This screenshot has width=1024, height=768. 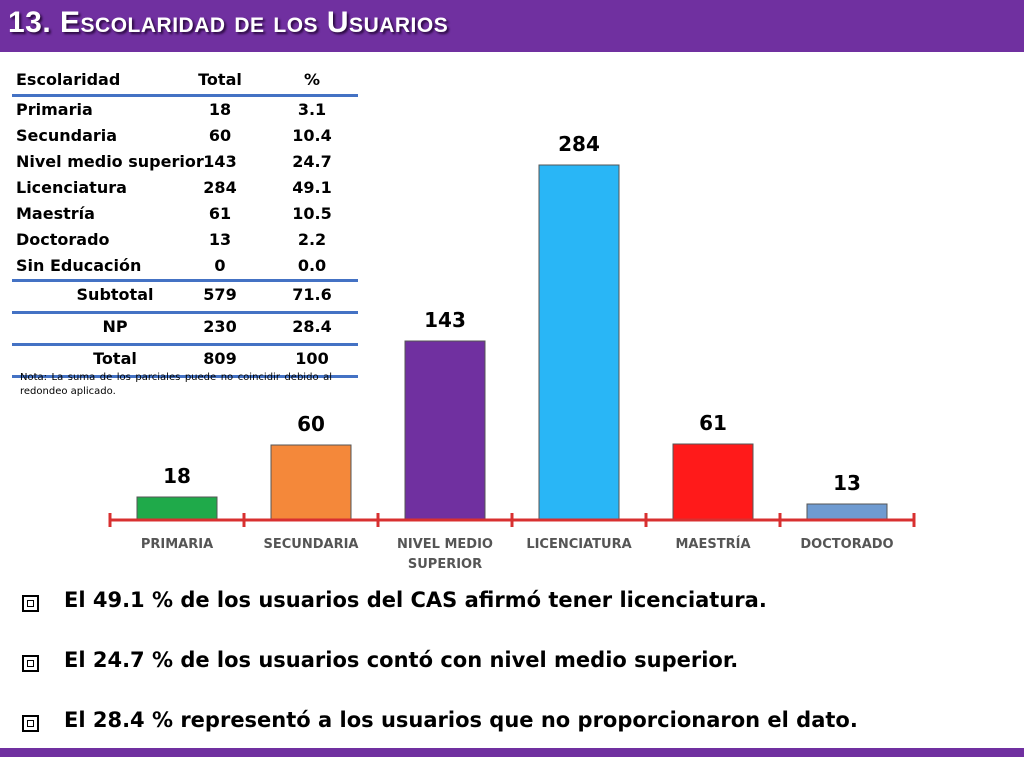 I want to click on row-percent: 3.1, so click(x=312, y=109).